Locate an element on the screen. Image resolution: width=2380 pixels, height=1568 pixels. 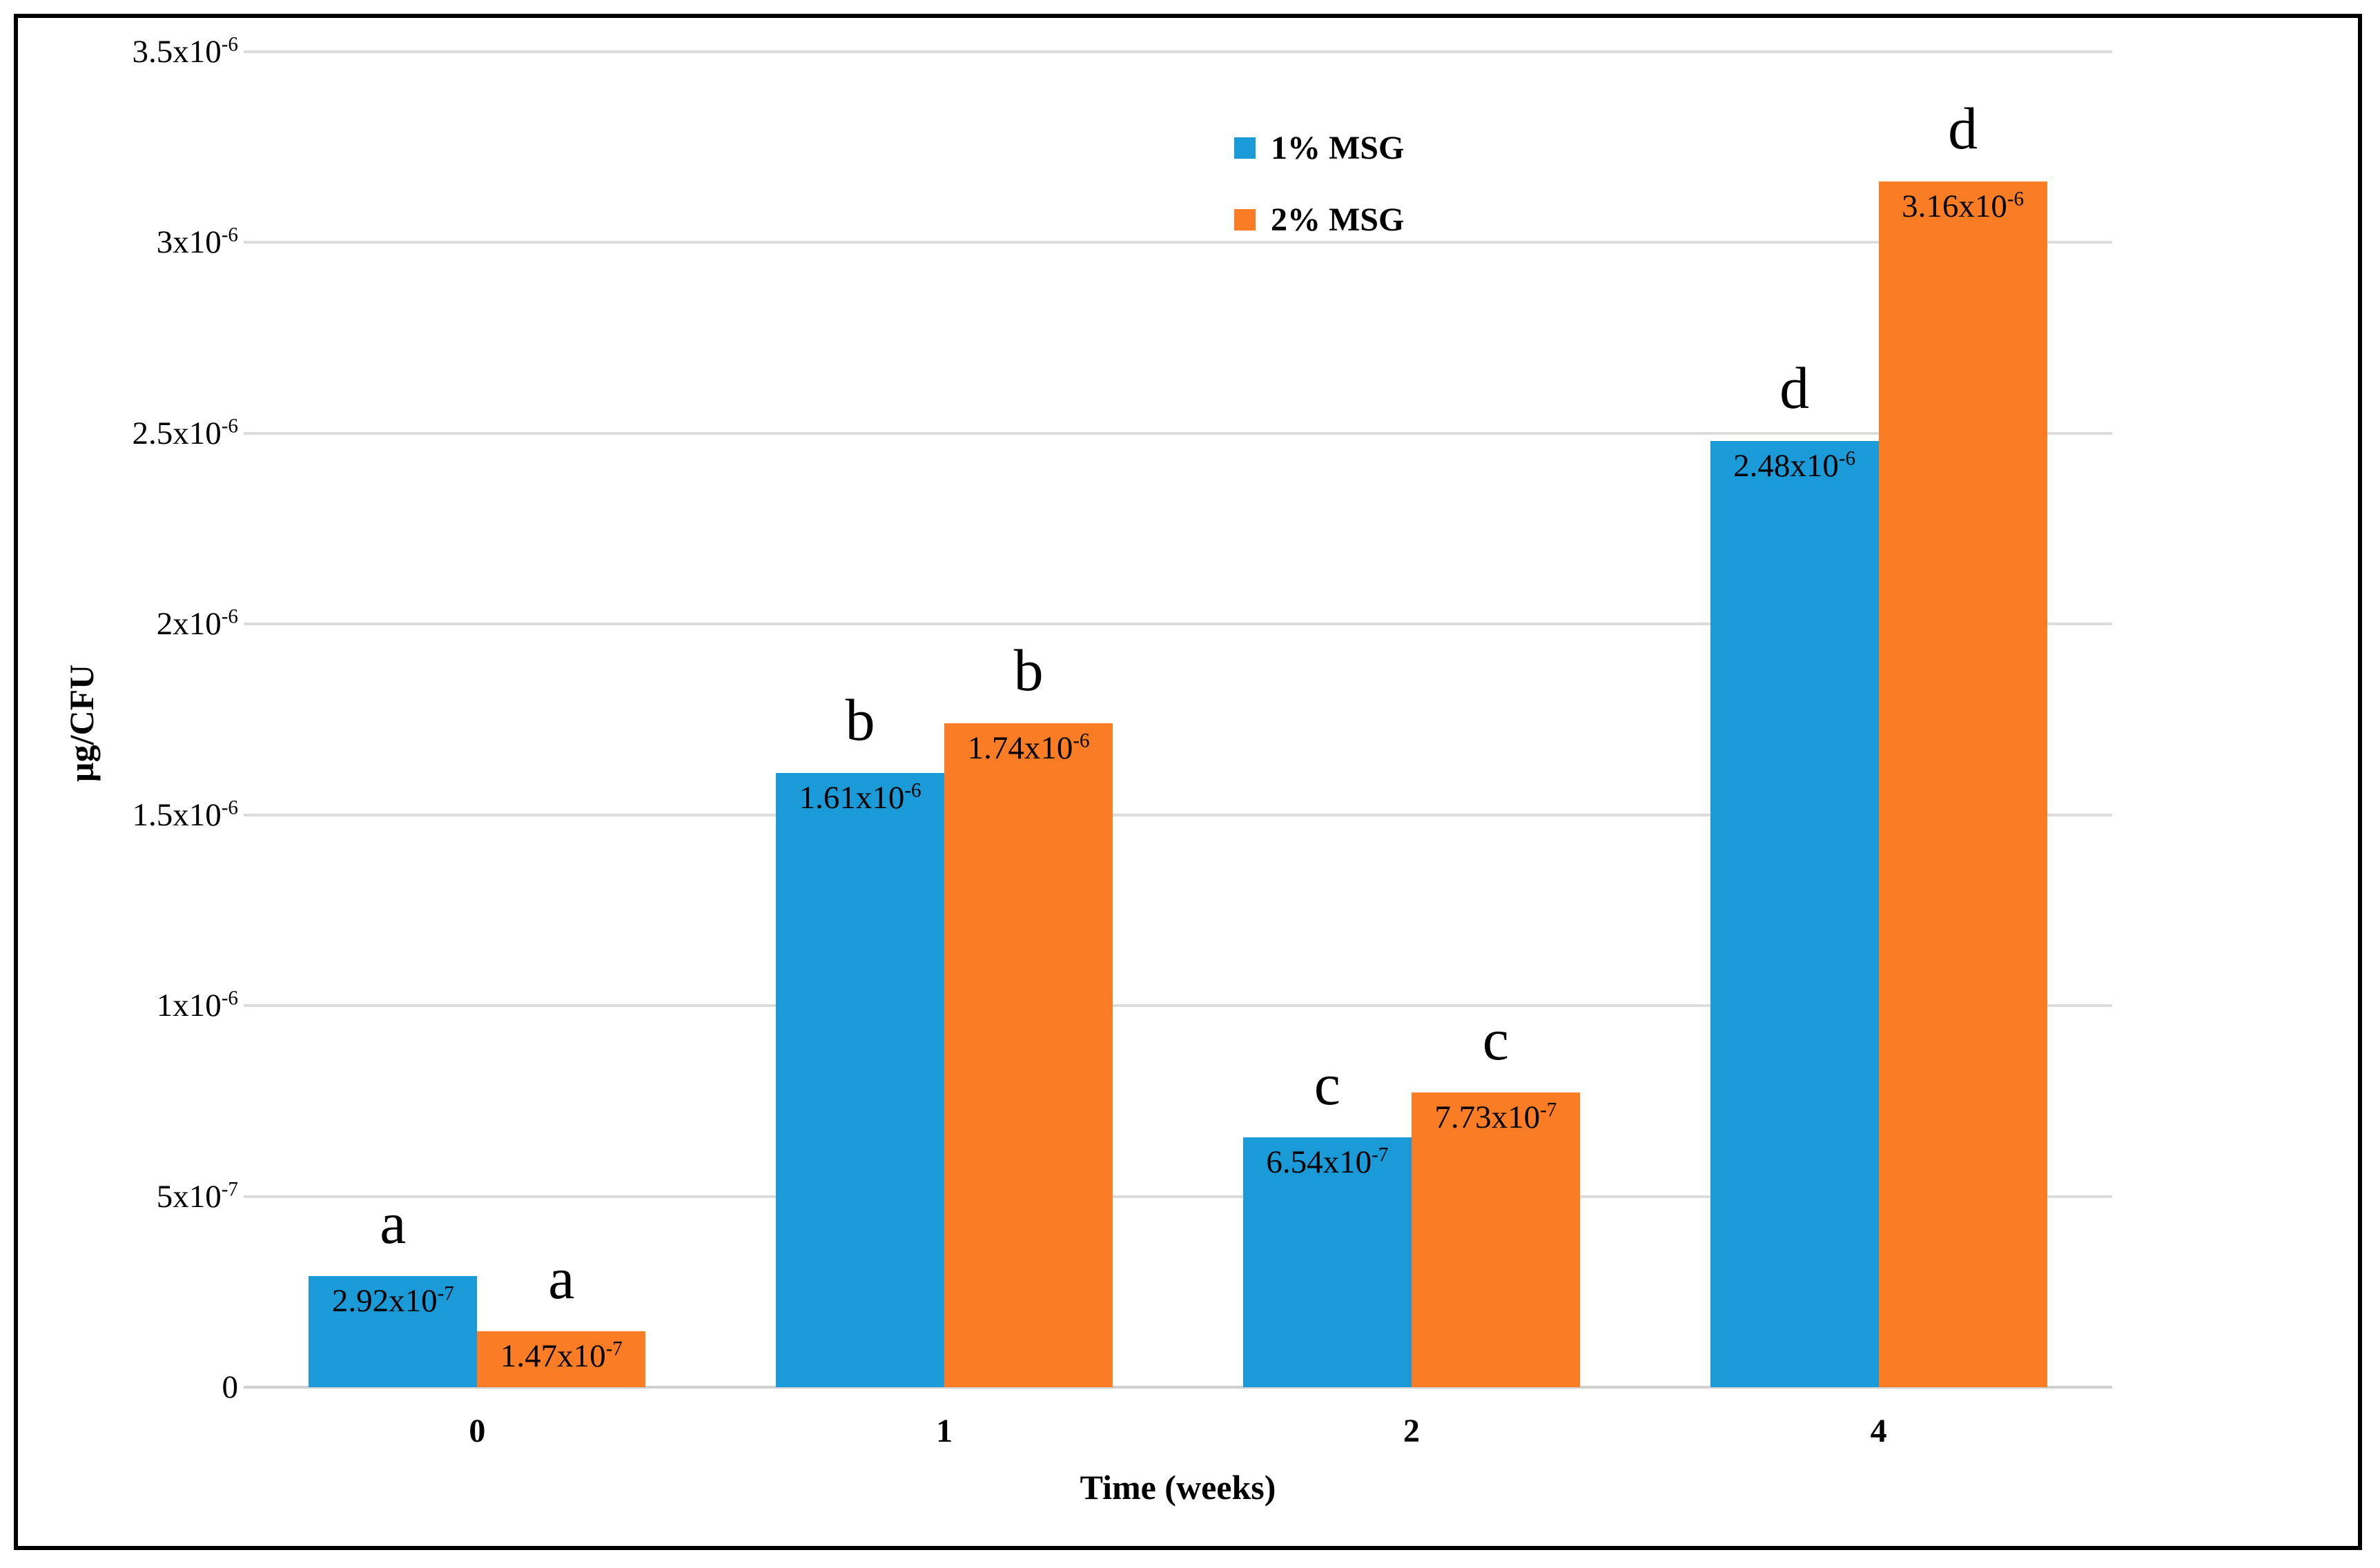
y-tick-label-5x107: 5x10⁻⁷ is located at coordinates (197, 1196).